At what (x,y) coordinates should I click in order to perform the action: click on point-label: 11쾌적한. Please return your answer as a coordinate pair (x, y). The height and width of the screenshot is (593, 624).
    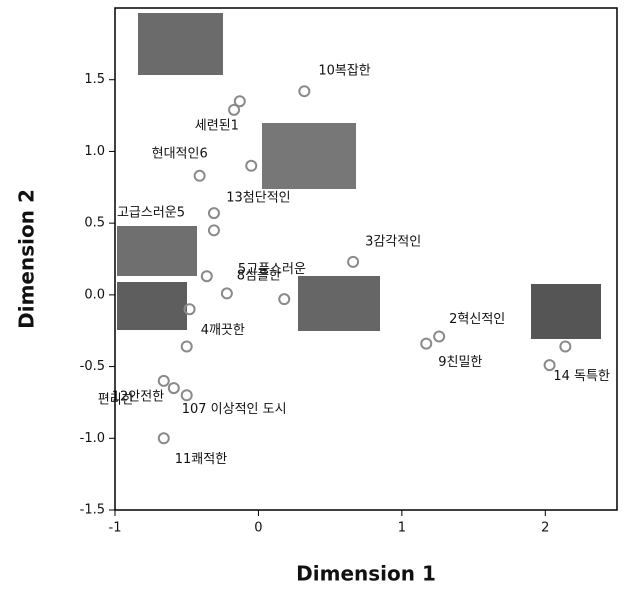
    Looking at the image, I should click on (201, 459).